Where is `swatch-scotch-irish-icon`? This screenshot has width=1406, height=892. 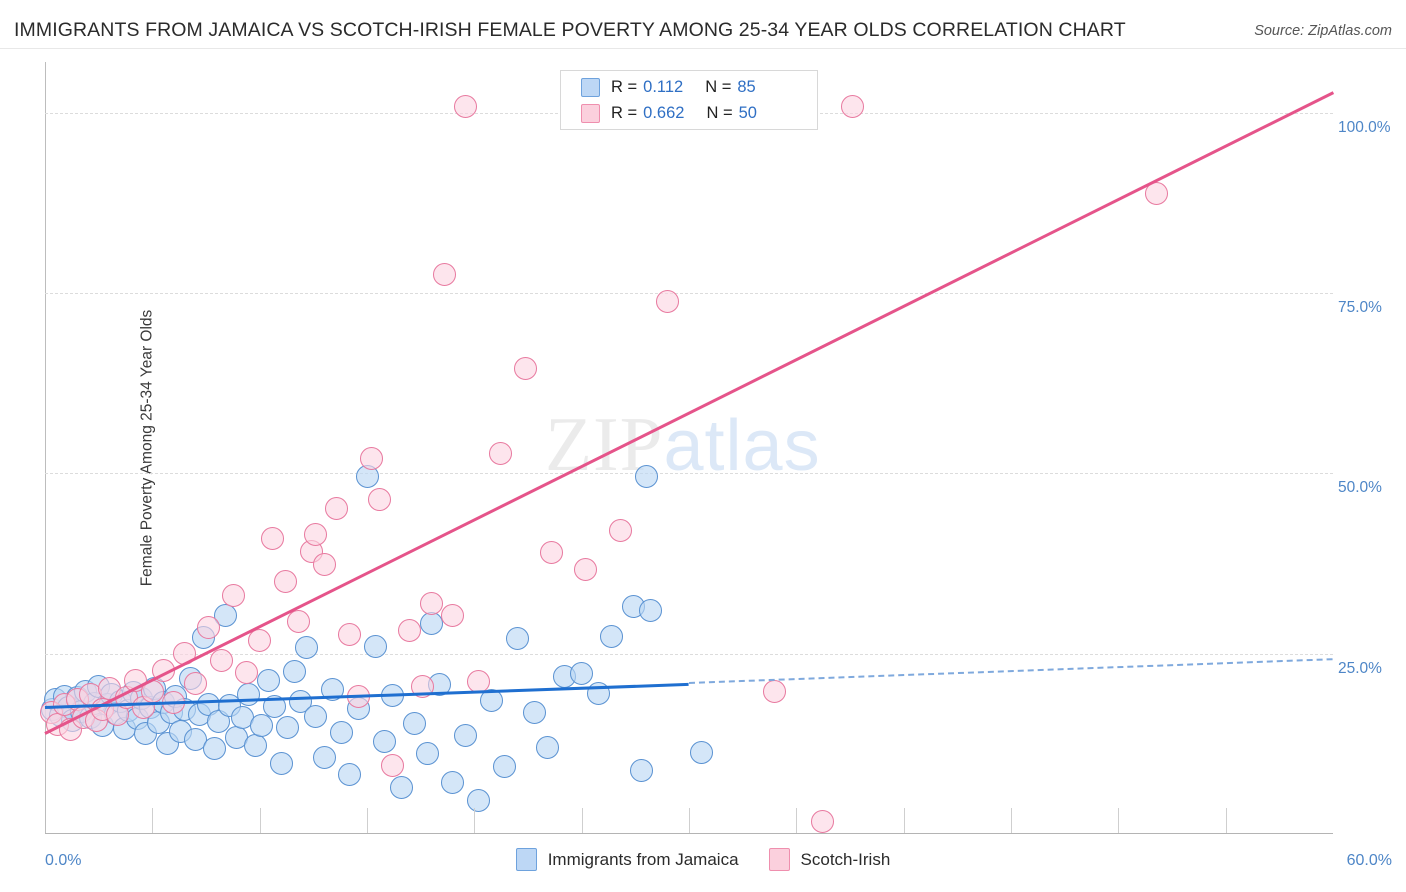
swatch-scotch-irish-icon is located at coordinates (590, 113).